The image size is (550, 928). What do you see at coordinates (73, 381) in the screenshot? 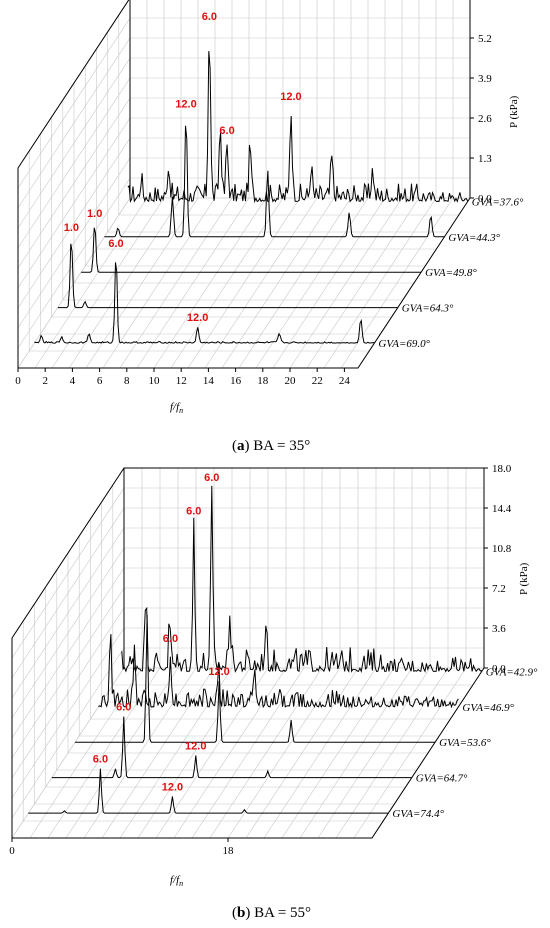
I see `x-tick-label: 4` at bounding box center [73, 381].